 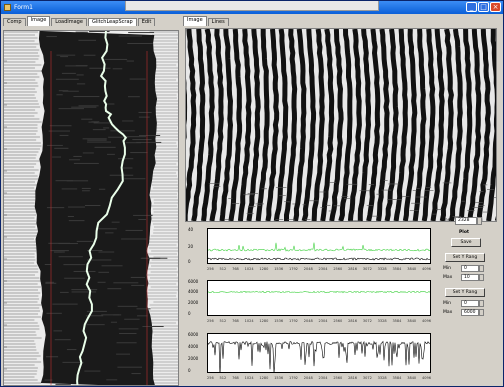 What do you see at coordinates (191, 246) in the screenshot?
I see `y-tick: 20` at bounding box center [191, 246].